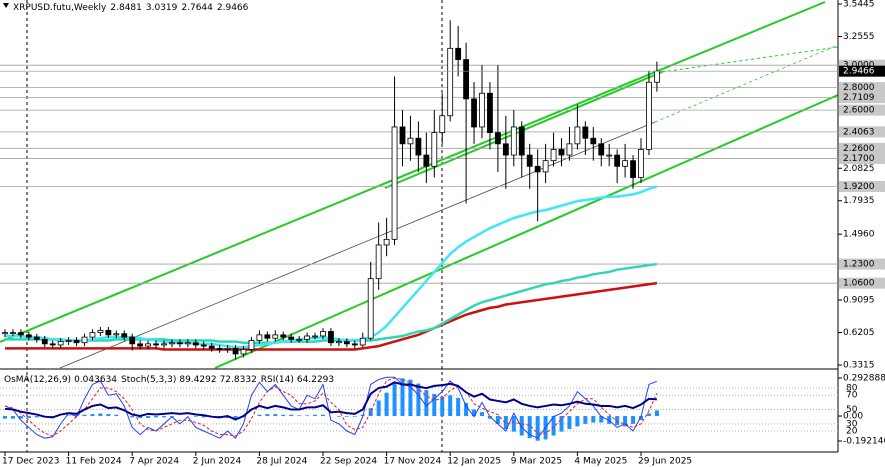 This screenshot has width=885, height=467. Describe the element at coordinates (95, 380) in the screenshot. I see `indicator-value: 0.043634` at that location.